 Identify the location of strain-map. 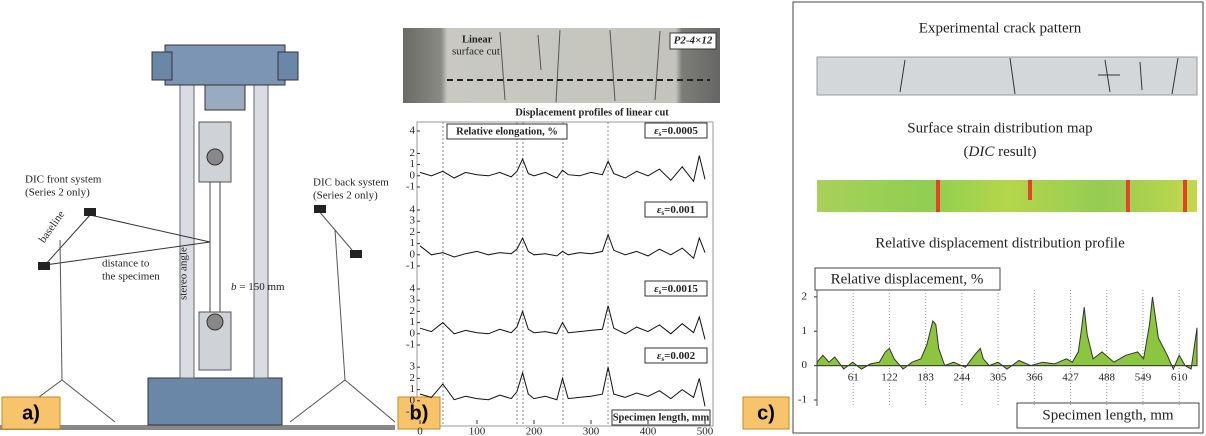
(1007, 196).